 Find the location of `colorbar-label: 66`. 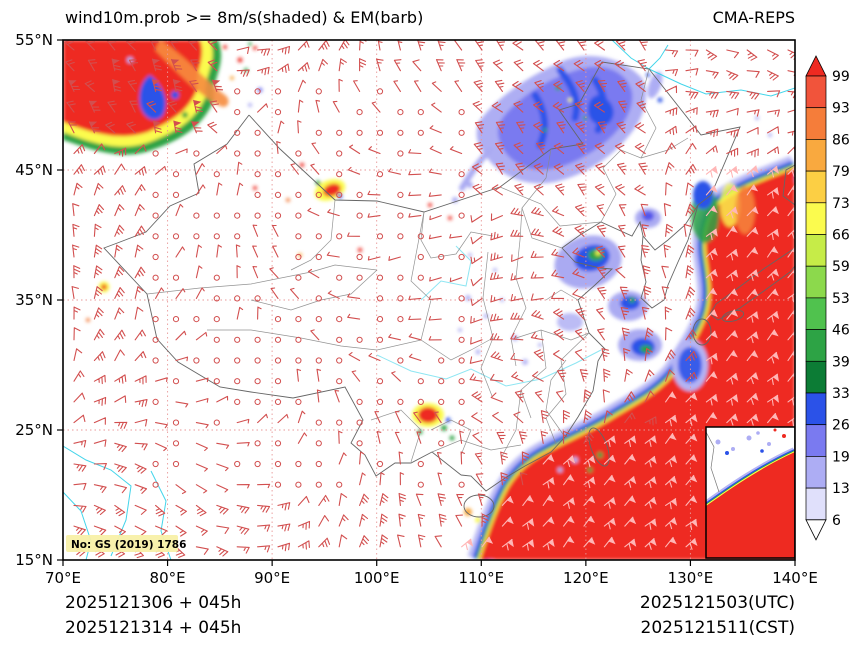

colorbar-label: 66 is located at coordinates (841, 236).